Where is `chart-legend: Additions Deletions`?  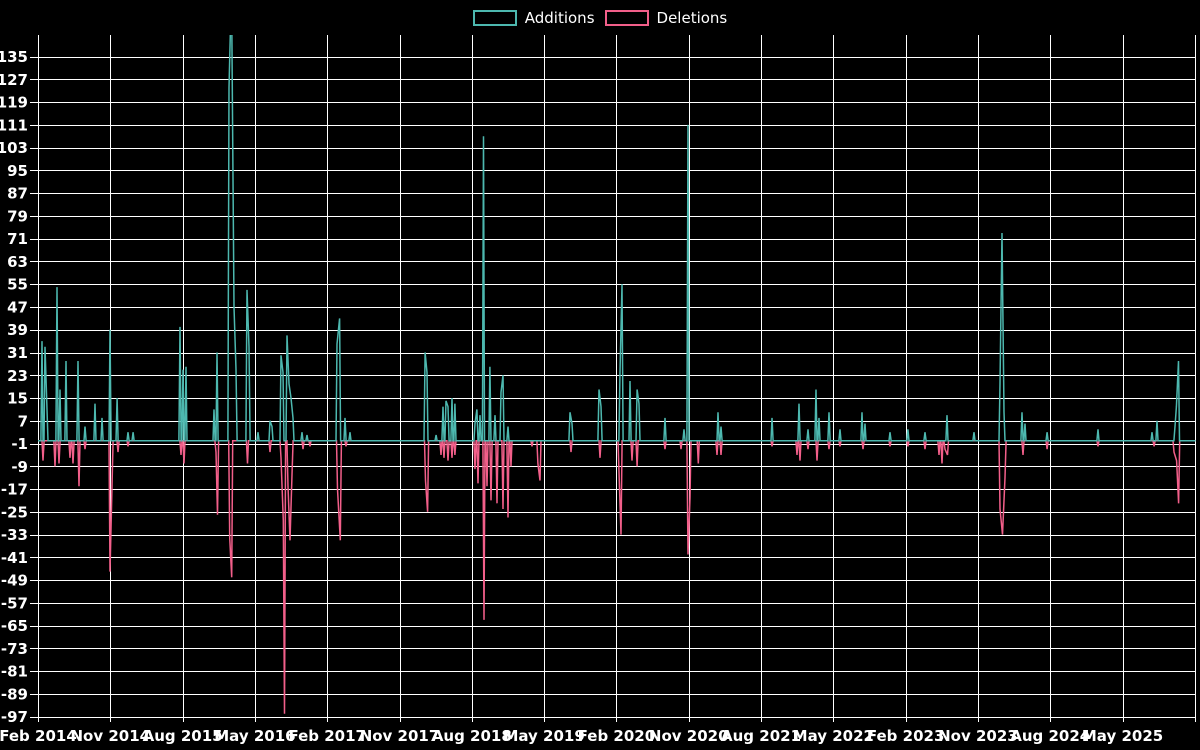
chart-legend: Additions Deletions is located at coordinates (600, 18).